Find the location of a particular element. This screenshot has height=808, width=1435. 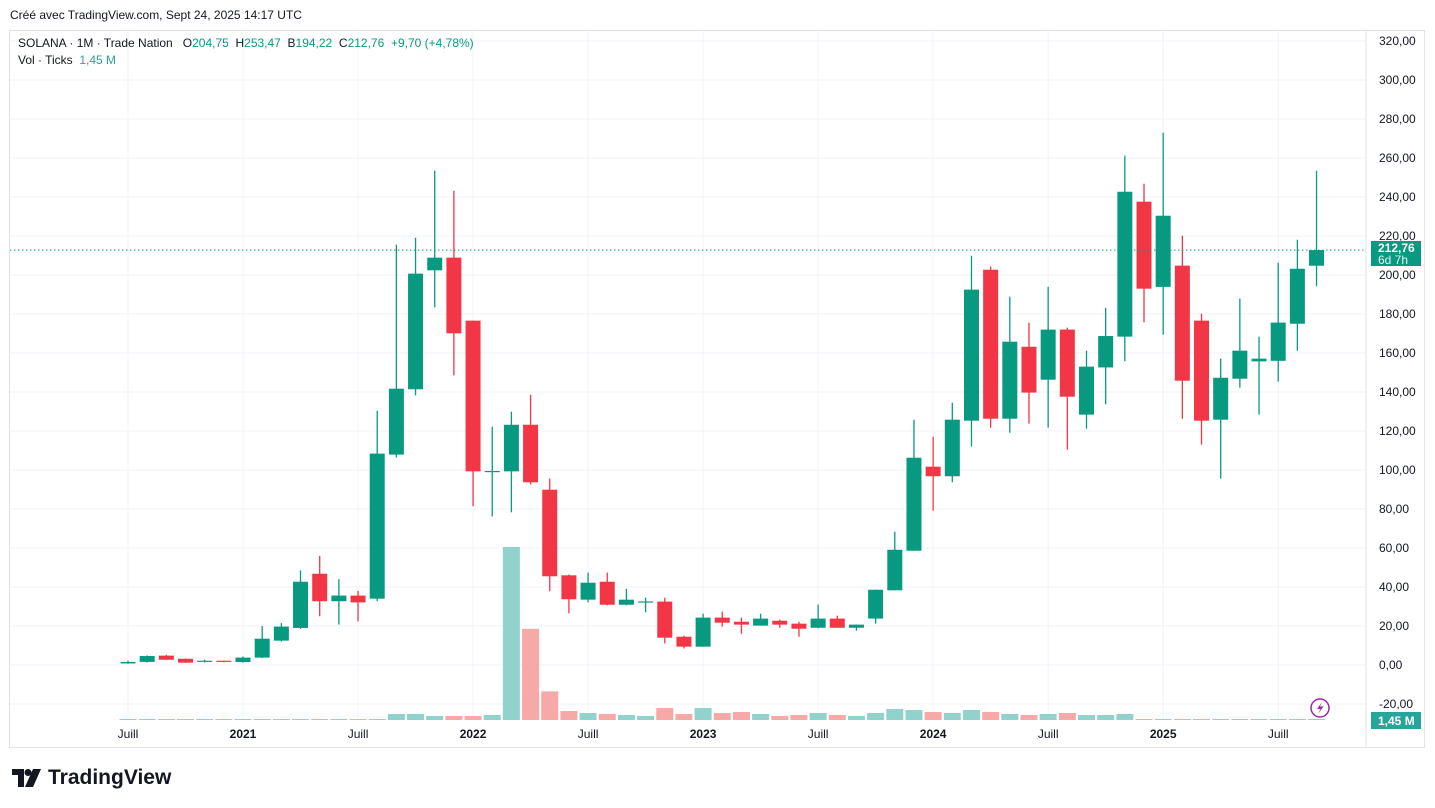

y-tick-label: 180,00 is located at coordinates (1397, 314).